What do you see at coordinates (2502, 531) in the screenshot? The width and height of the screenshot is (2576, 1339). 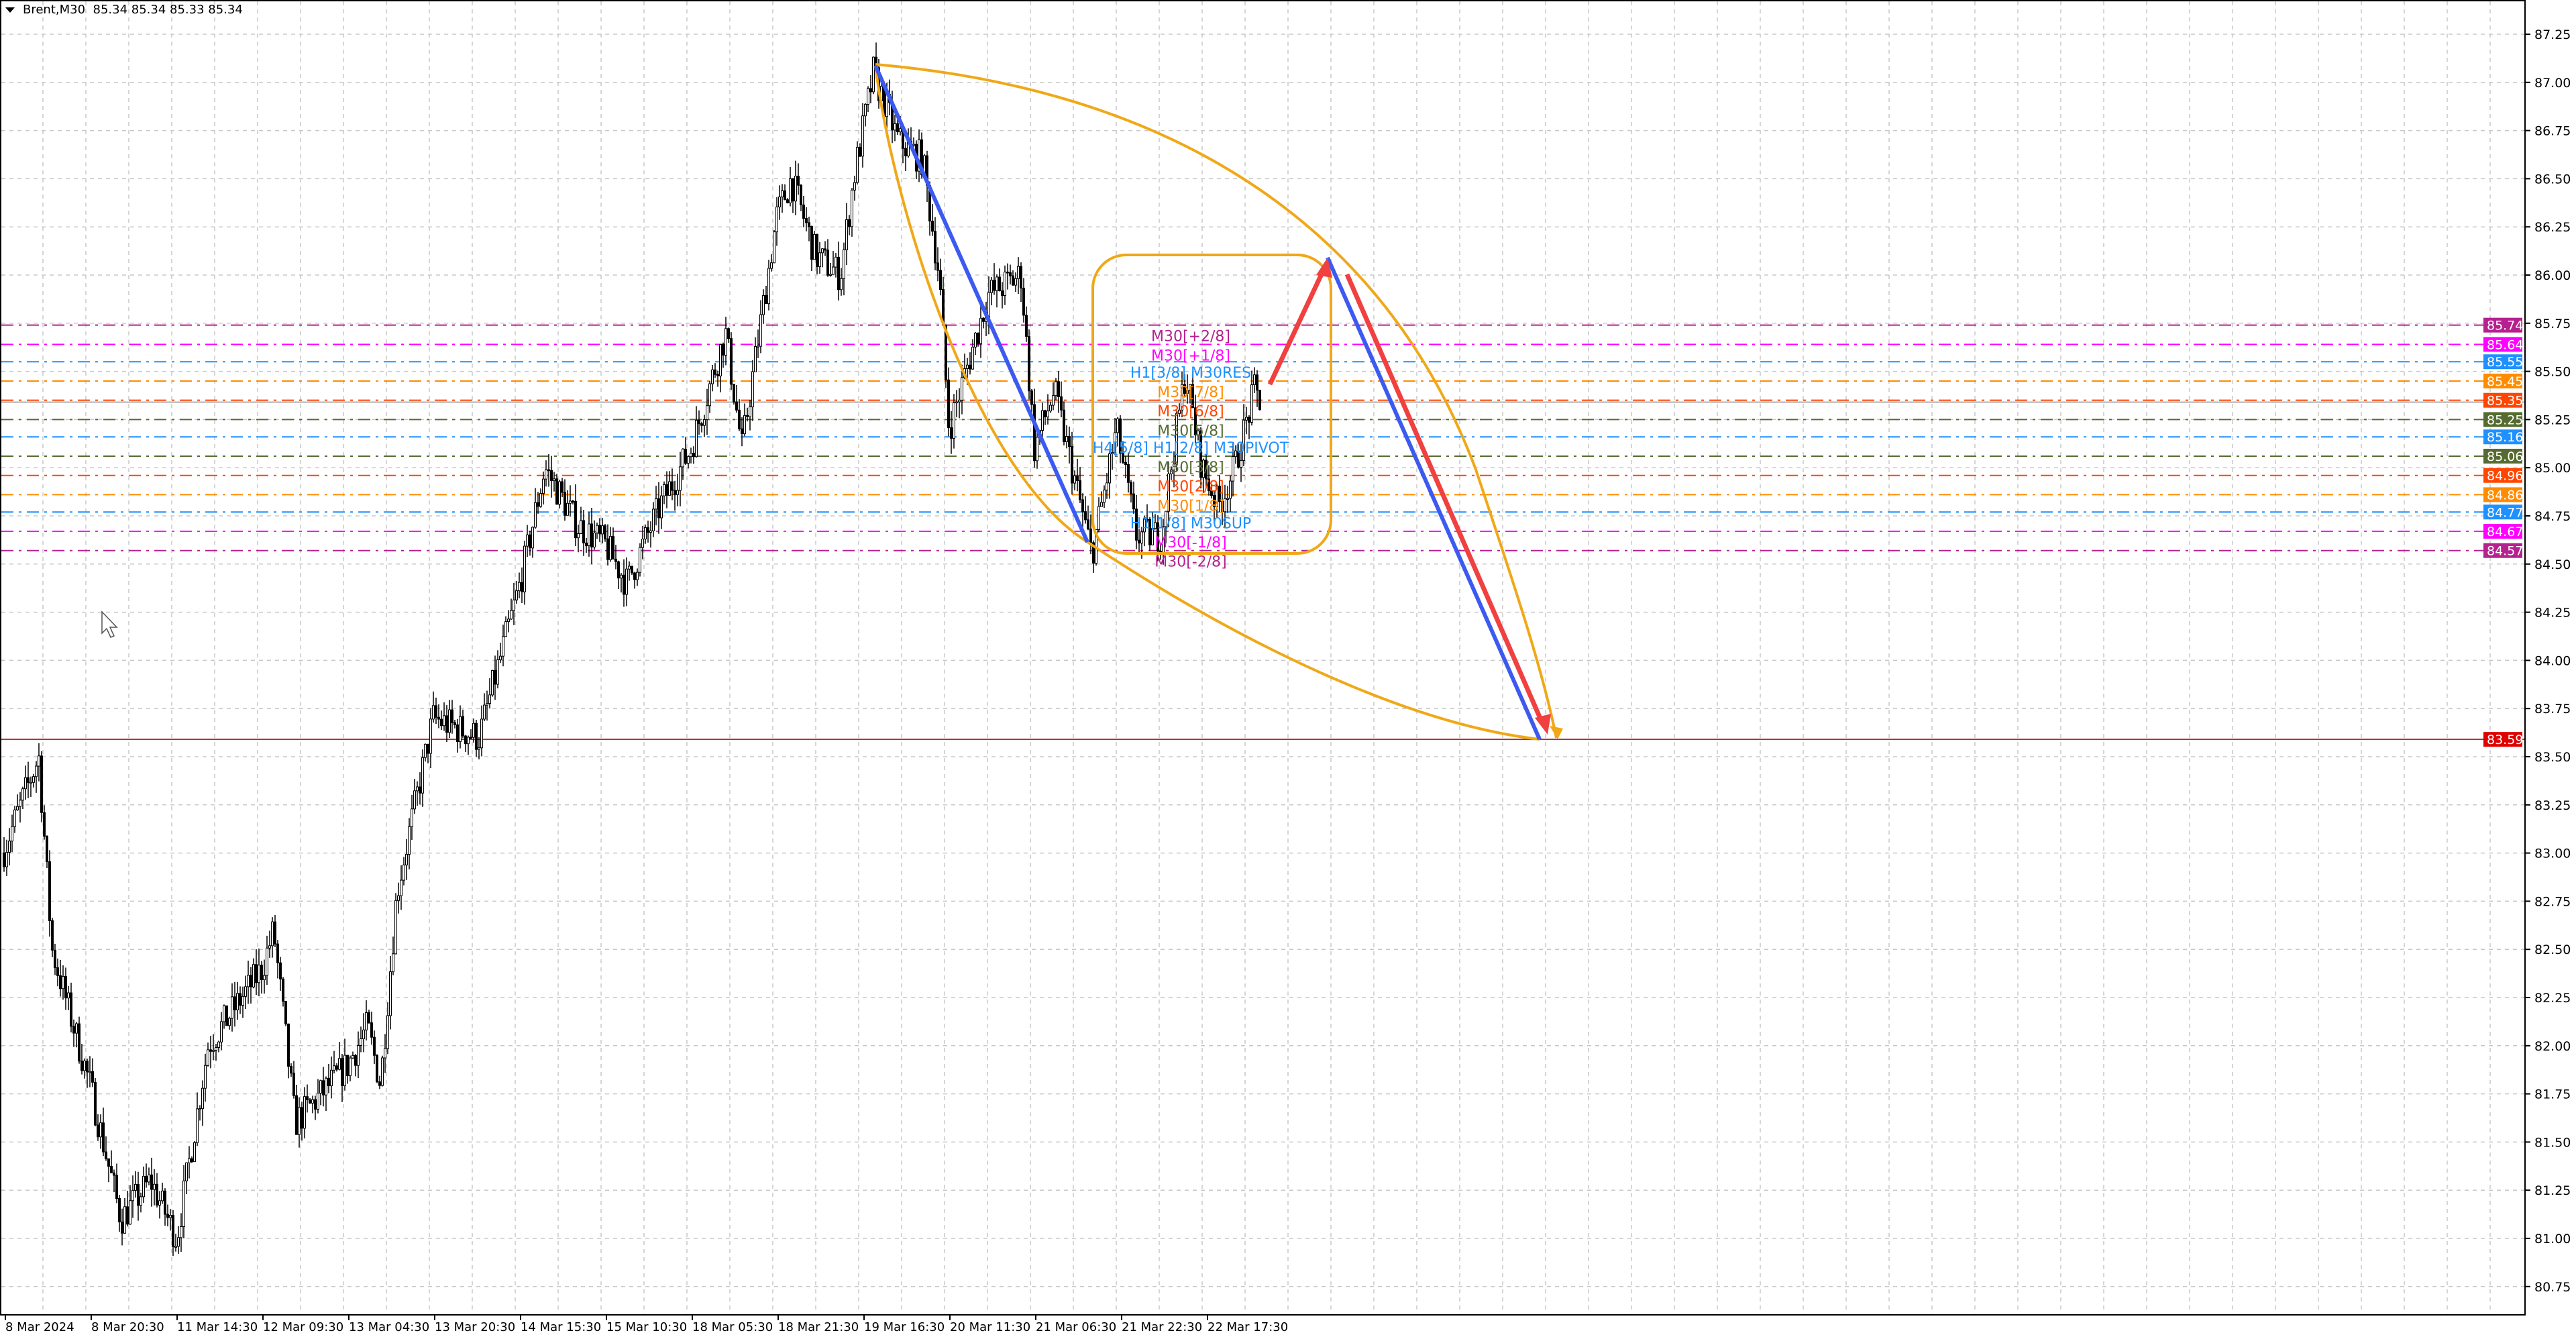 I see `level-price-tag` at bounding box center [2502, 531].